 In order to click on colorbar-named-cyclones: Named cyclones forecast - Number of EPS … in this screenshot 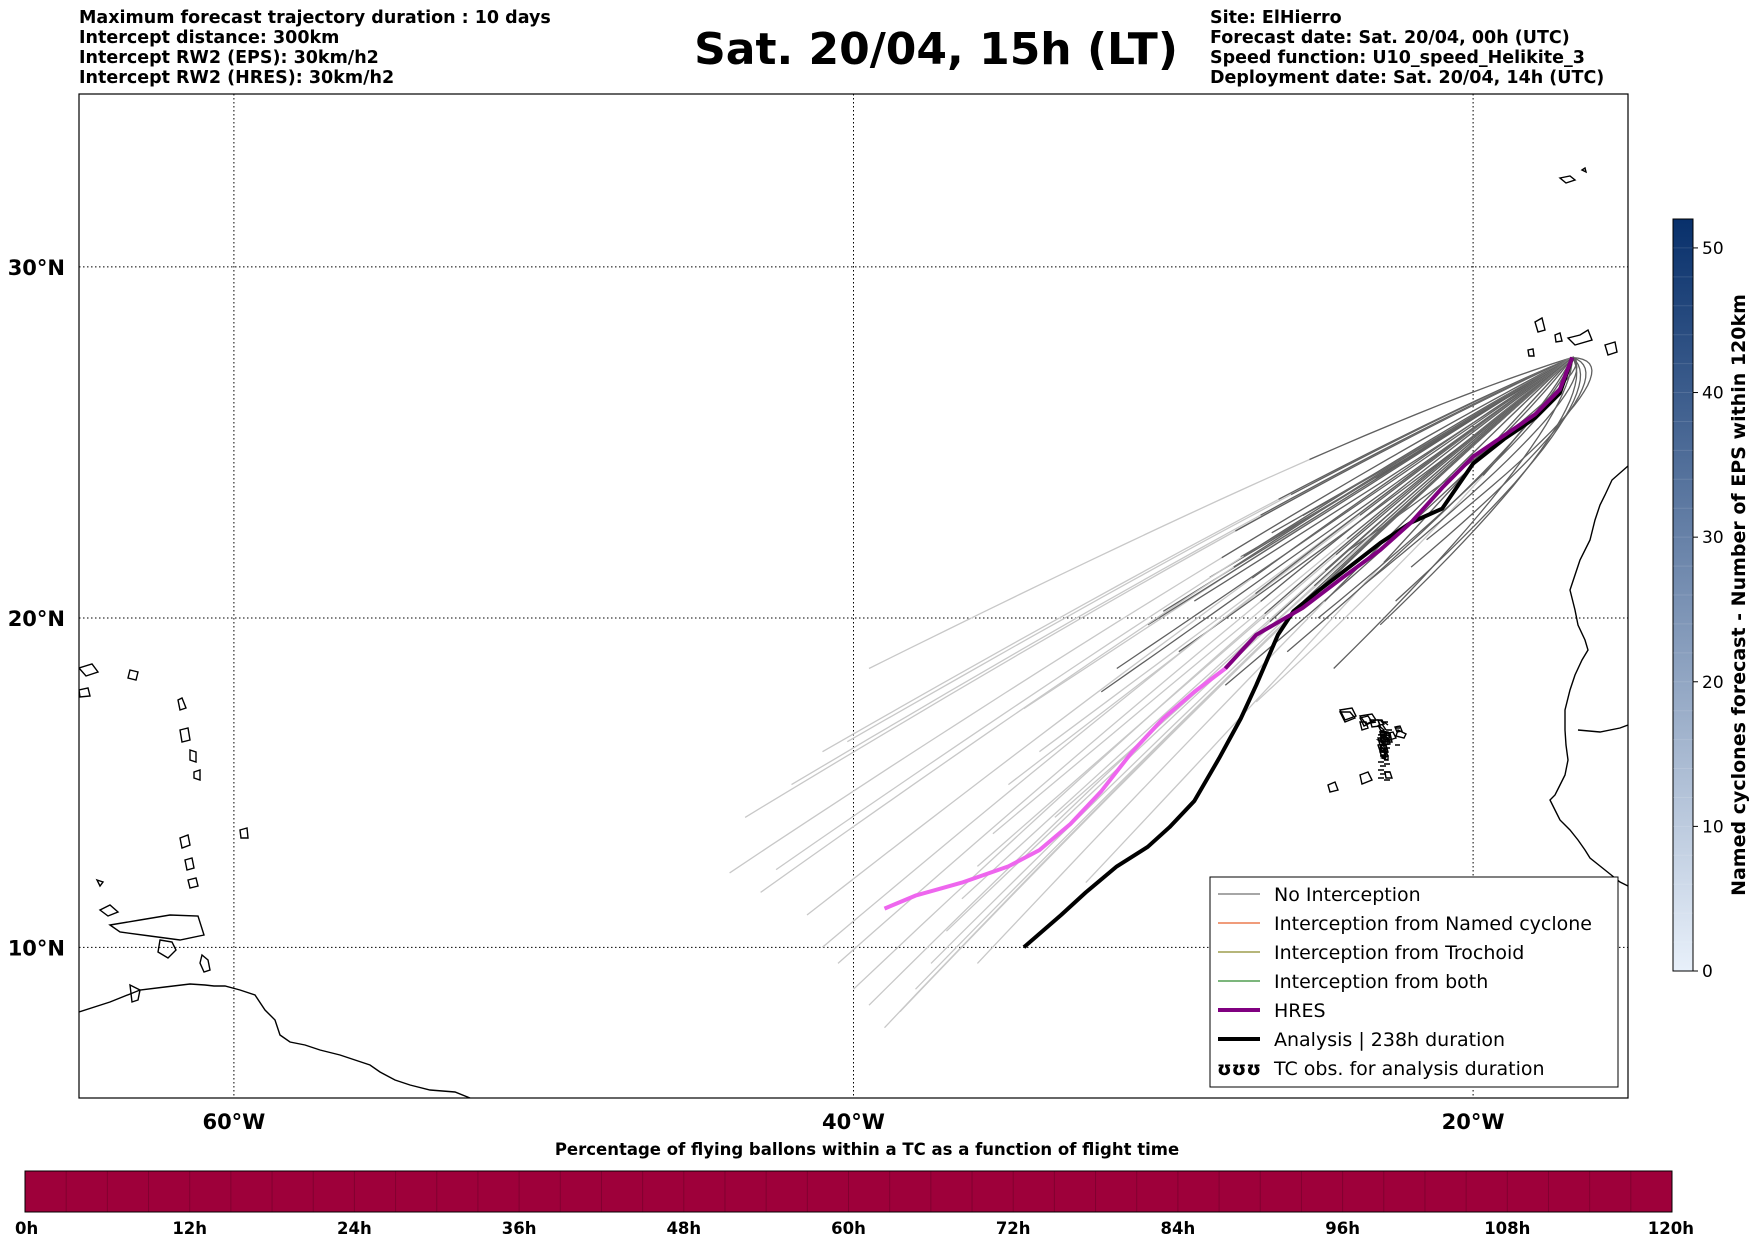, I will do `click(1711, 600)`.